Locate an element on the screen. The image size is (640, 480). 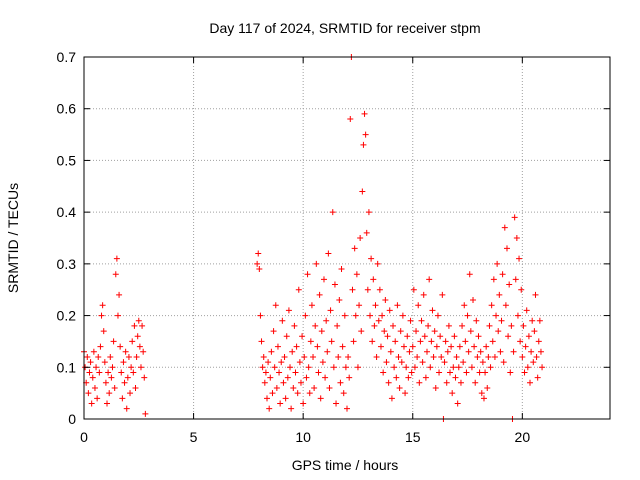
y-tick-label: 0 is located at coordinates (72, 419).